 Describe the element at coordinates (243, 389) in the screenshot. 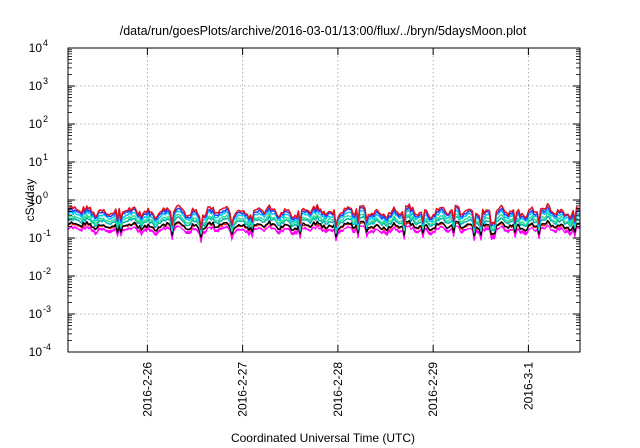

I see `x-tick-label: 2016-2-27` at that location.